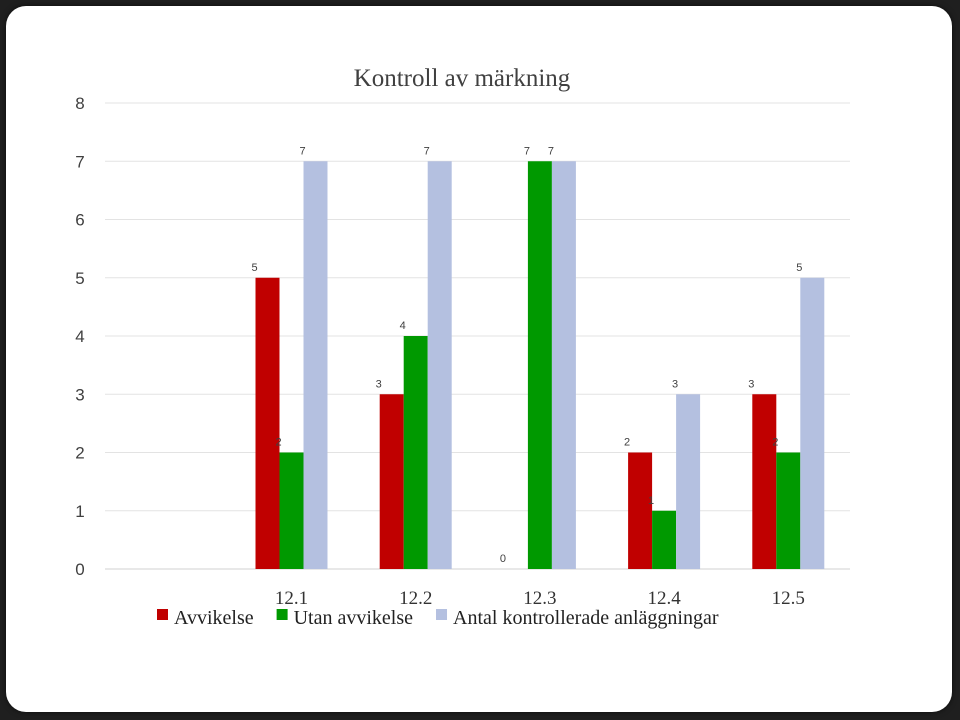 This screenshot has height=720, width=960. What do you see at coordinates (79, 103) in the screenshot?
I see `y-tick-label: 8` at bounding box center [79, 103].